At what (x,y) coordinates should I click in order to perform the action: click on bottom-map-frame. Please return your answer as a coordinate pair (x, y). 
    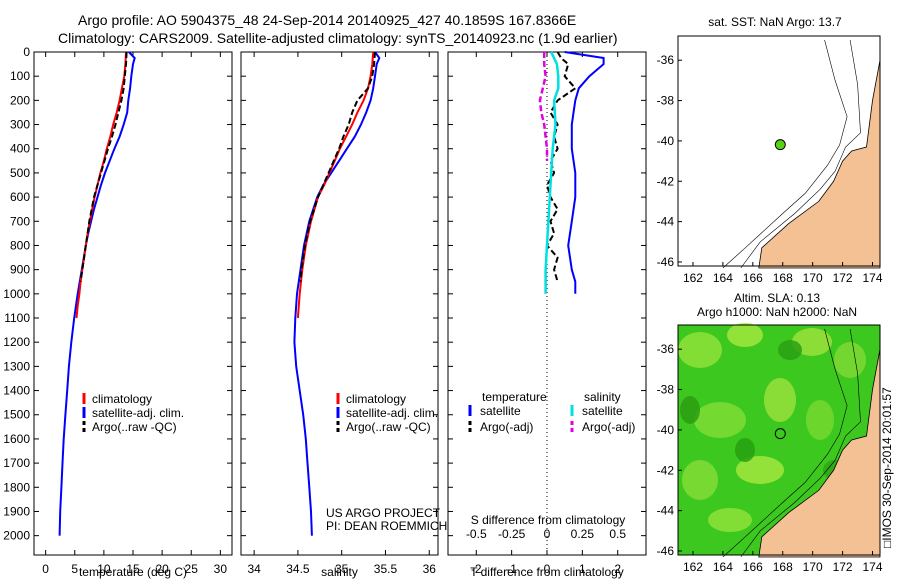
    Looking at the image, I should click on (779, 440).